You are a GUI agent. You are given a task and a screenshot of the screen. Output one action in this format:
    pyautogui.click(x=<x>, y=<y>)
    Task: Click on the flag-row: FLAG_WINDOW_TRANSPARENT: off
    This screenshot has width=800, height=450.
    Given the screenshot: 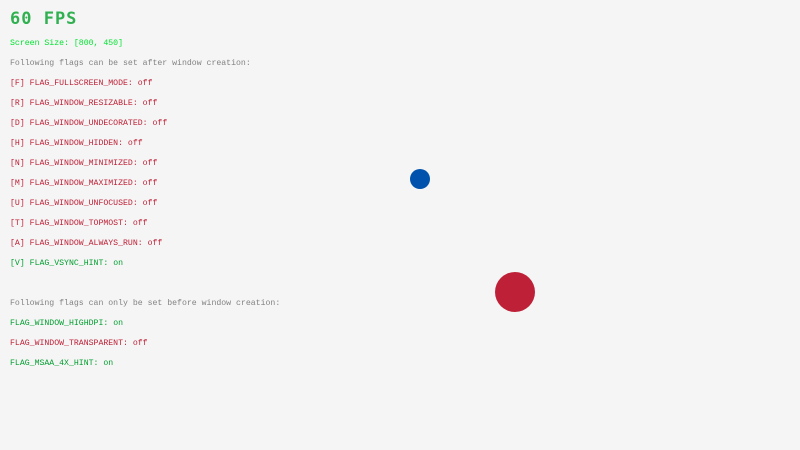 What is the action you would take?
    pyautogui.click(x=79, y=344)
    